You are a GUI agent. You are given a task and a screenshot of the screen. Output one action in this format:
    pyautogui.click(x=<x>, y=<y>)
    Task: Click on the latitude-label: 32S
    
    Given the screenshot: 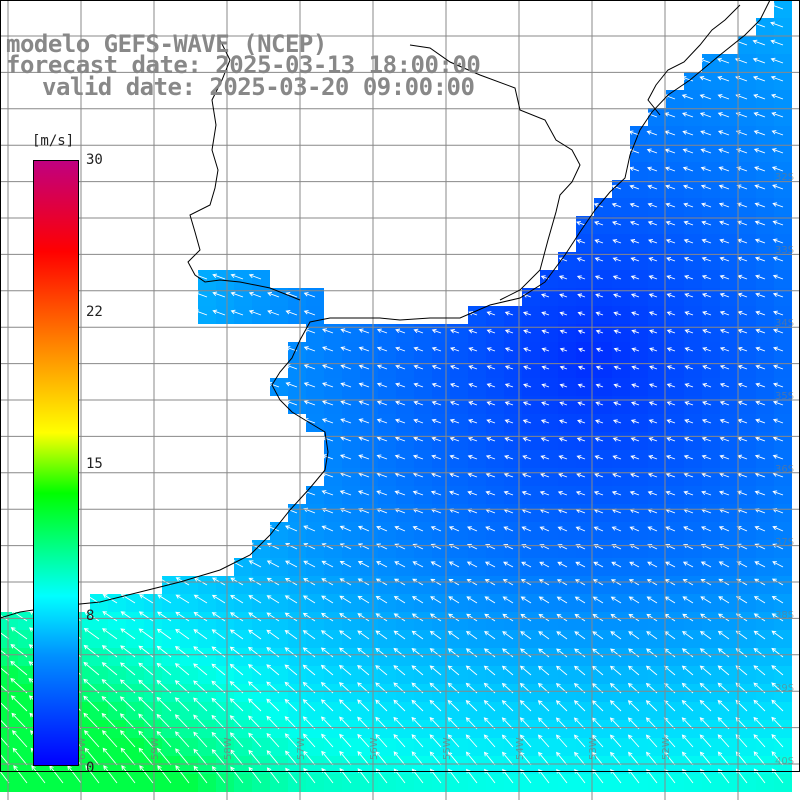 What is the action you would take?
    pyautogui.click(x=784, y=177)
    